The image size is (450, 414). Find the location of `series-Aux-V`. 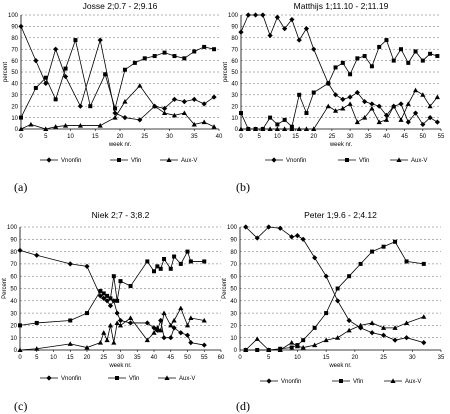

series-Aux-V is located at coordinates (117, 107).